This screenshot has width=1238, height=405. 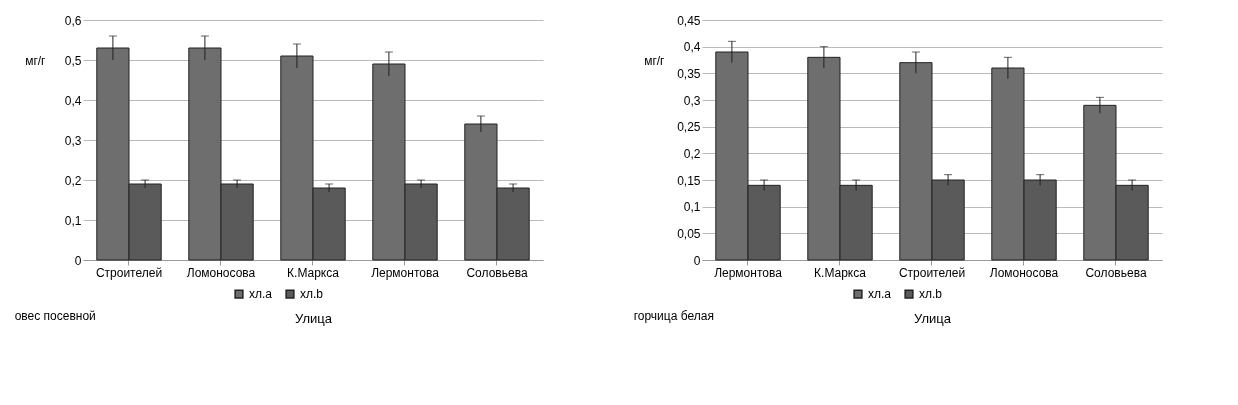 I want to click on y-tick-label: 0,6, so click(x=73, y=20).